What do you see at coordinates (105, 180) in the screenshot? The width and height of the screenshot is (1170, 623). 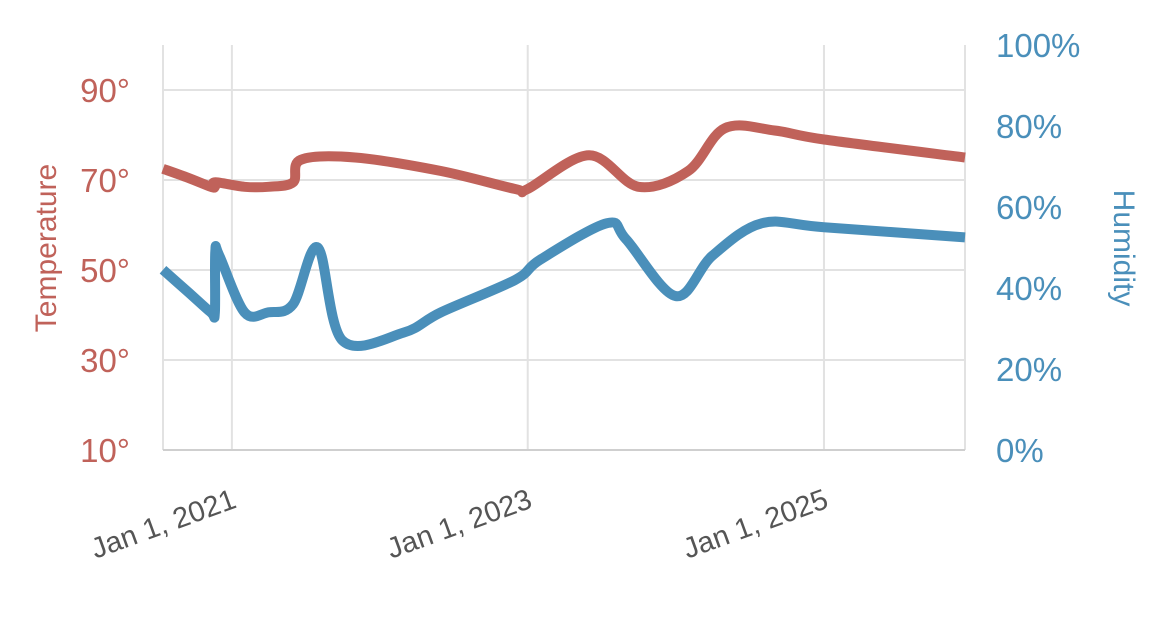 I see `y-left-tick-label: 70°` at bounding box center [105, 180].